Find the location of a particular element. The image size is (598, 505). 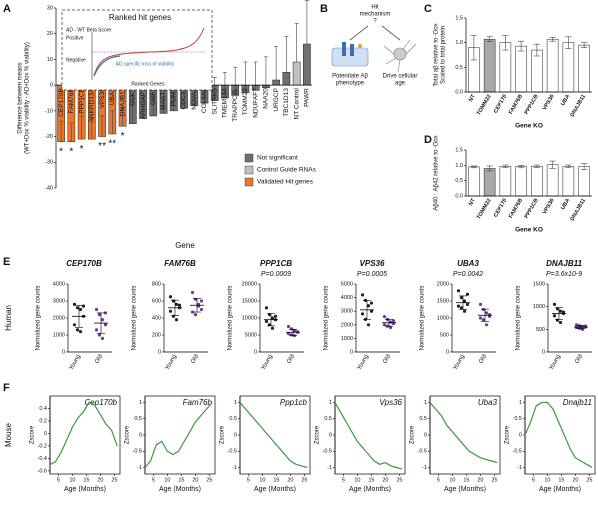

p-value: P=3.6x10-9 is located at coordinates (564, 274).